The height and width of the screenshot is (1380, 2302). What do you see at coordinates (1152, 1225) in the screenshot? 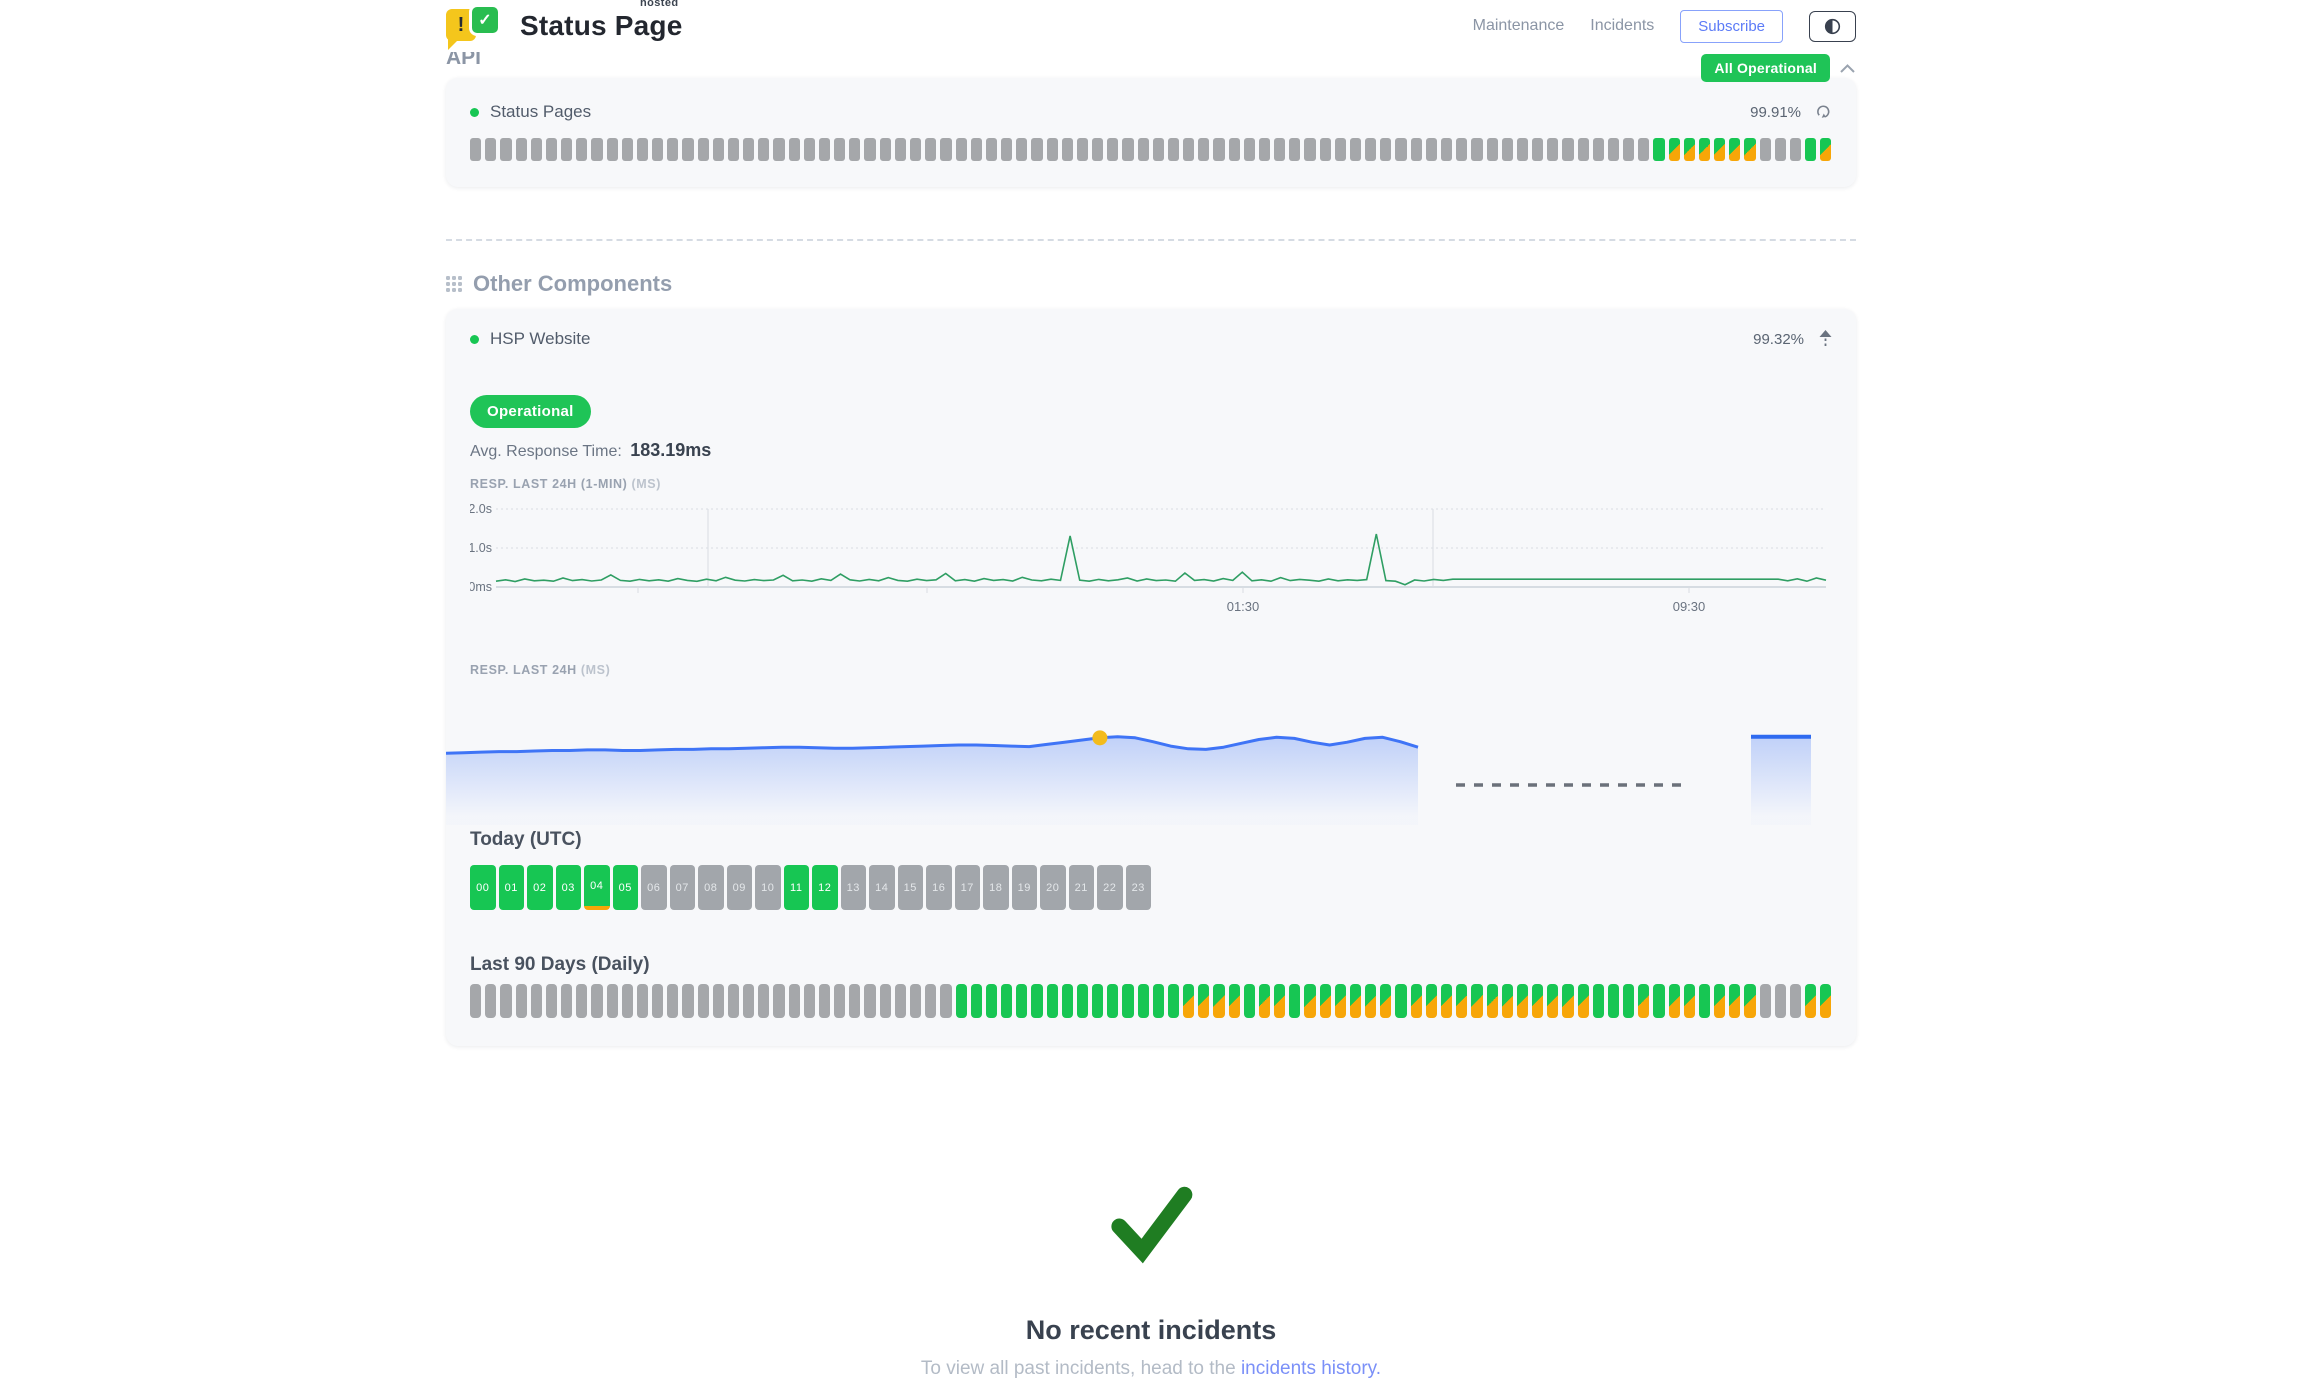
I see `big-check-icon` at bounding box center [1152, 1225].